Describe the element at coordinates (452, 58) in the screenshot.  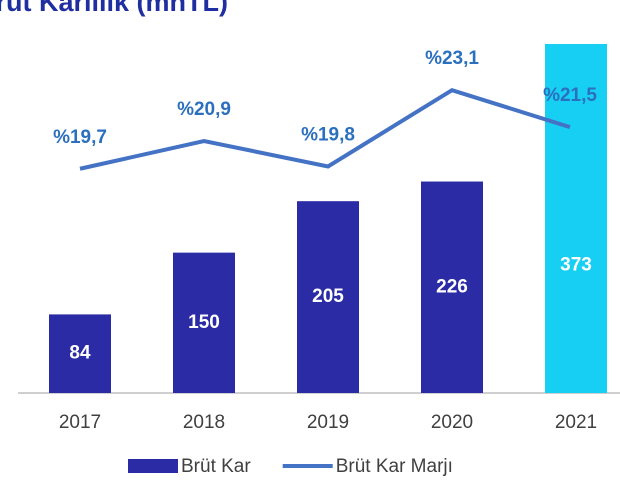
I see `line-label: %23,1` at that location.